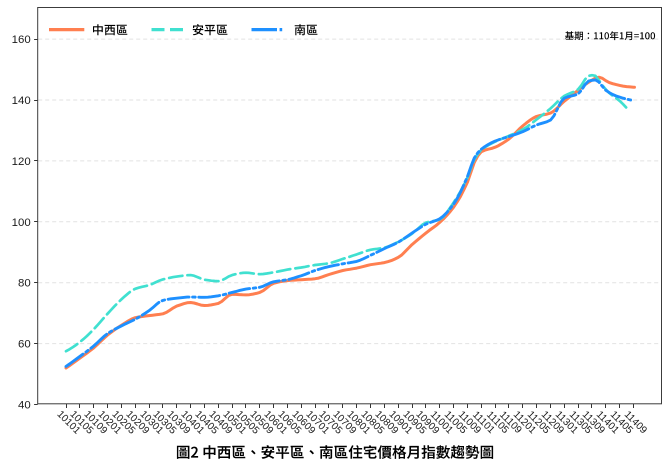 The image size is (671, 470). What do you see at coordinates (24, 345) in the screenshot?
I see `svg-text: 60` at bounding box center [24, 345].